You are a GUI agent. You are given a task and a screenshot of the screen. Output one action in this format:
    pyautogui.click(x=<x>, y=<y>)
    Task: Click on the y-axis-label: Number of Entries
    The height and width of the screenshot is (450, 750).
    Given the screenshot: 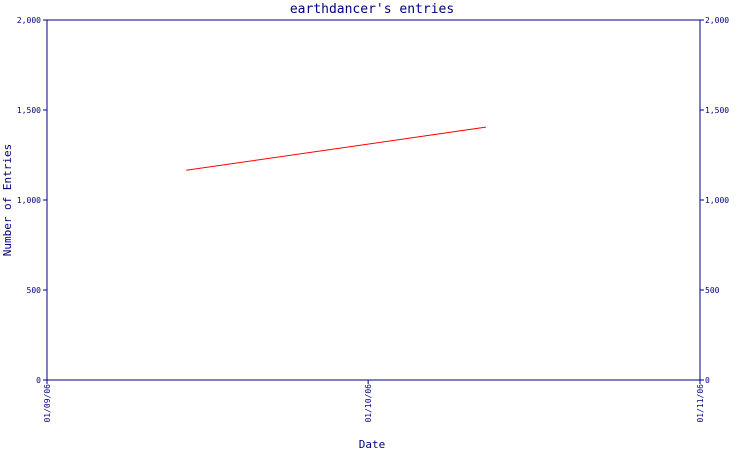 What is the action you would take?
    pyautogui.click(x=7, y=200)
    